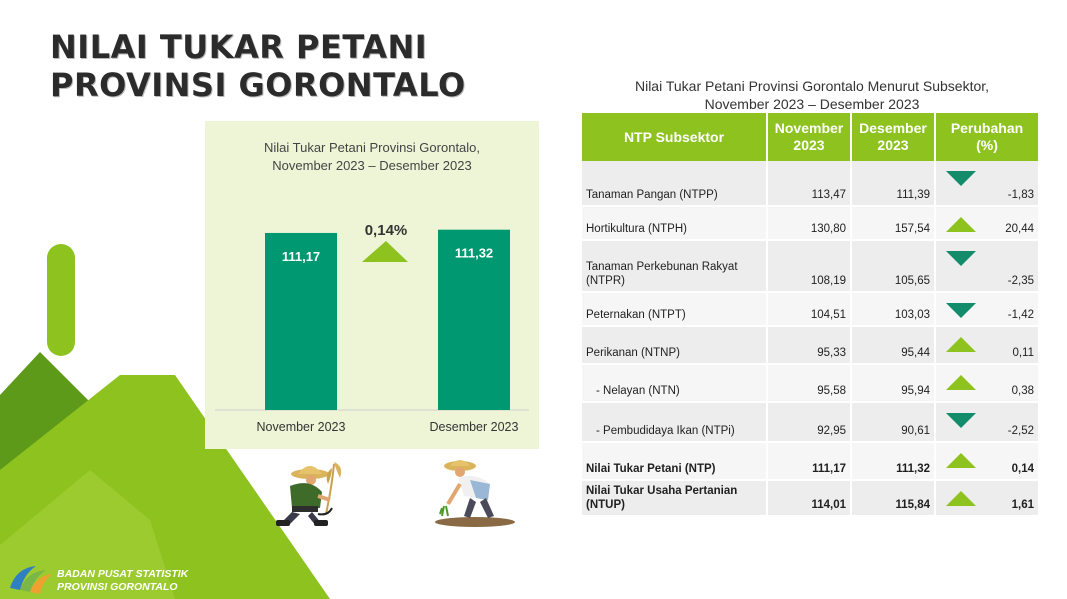 The height and width of the screenshot is (599, 1067). Describe the element at coordinates (474, 253) in the screenshot. I see `bar-value-label: 111,32` at that location.